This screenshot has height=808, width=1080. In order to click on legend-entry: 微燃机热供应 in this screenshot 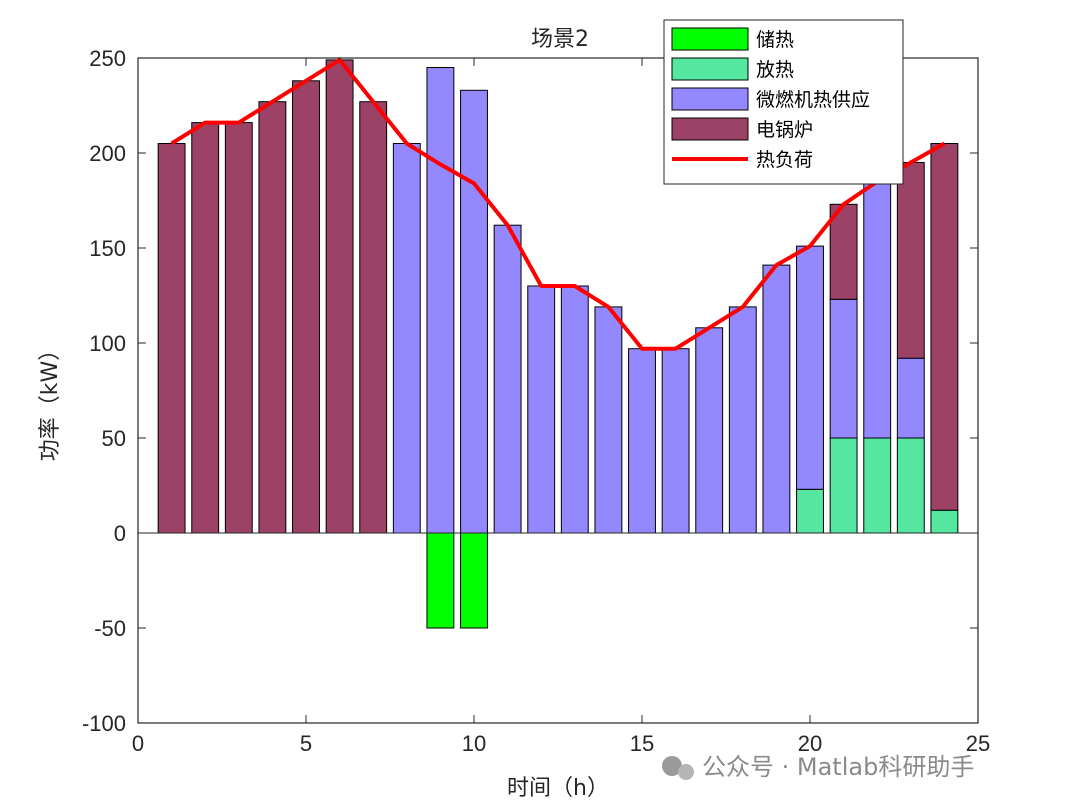, I will do `click(813, 100)`.